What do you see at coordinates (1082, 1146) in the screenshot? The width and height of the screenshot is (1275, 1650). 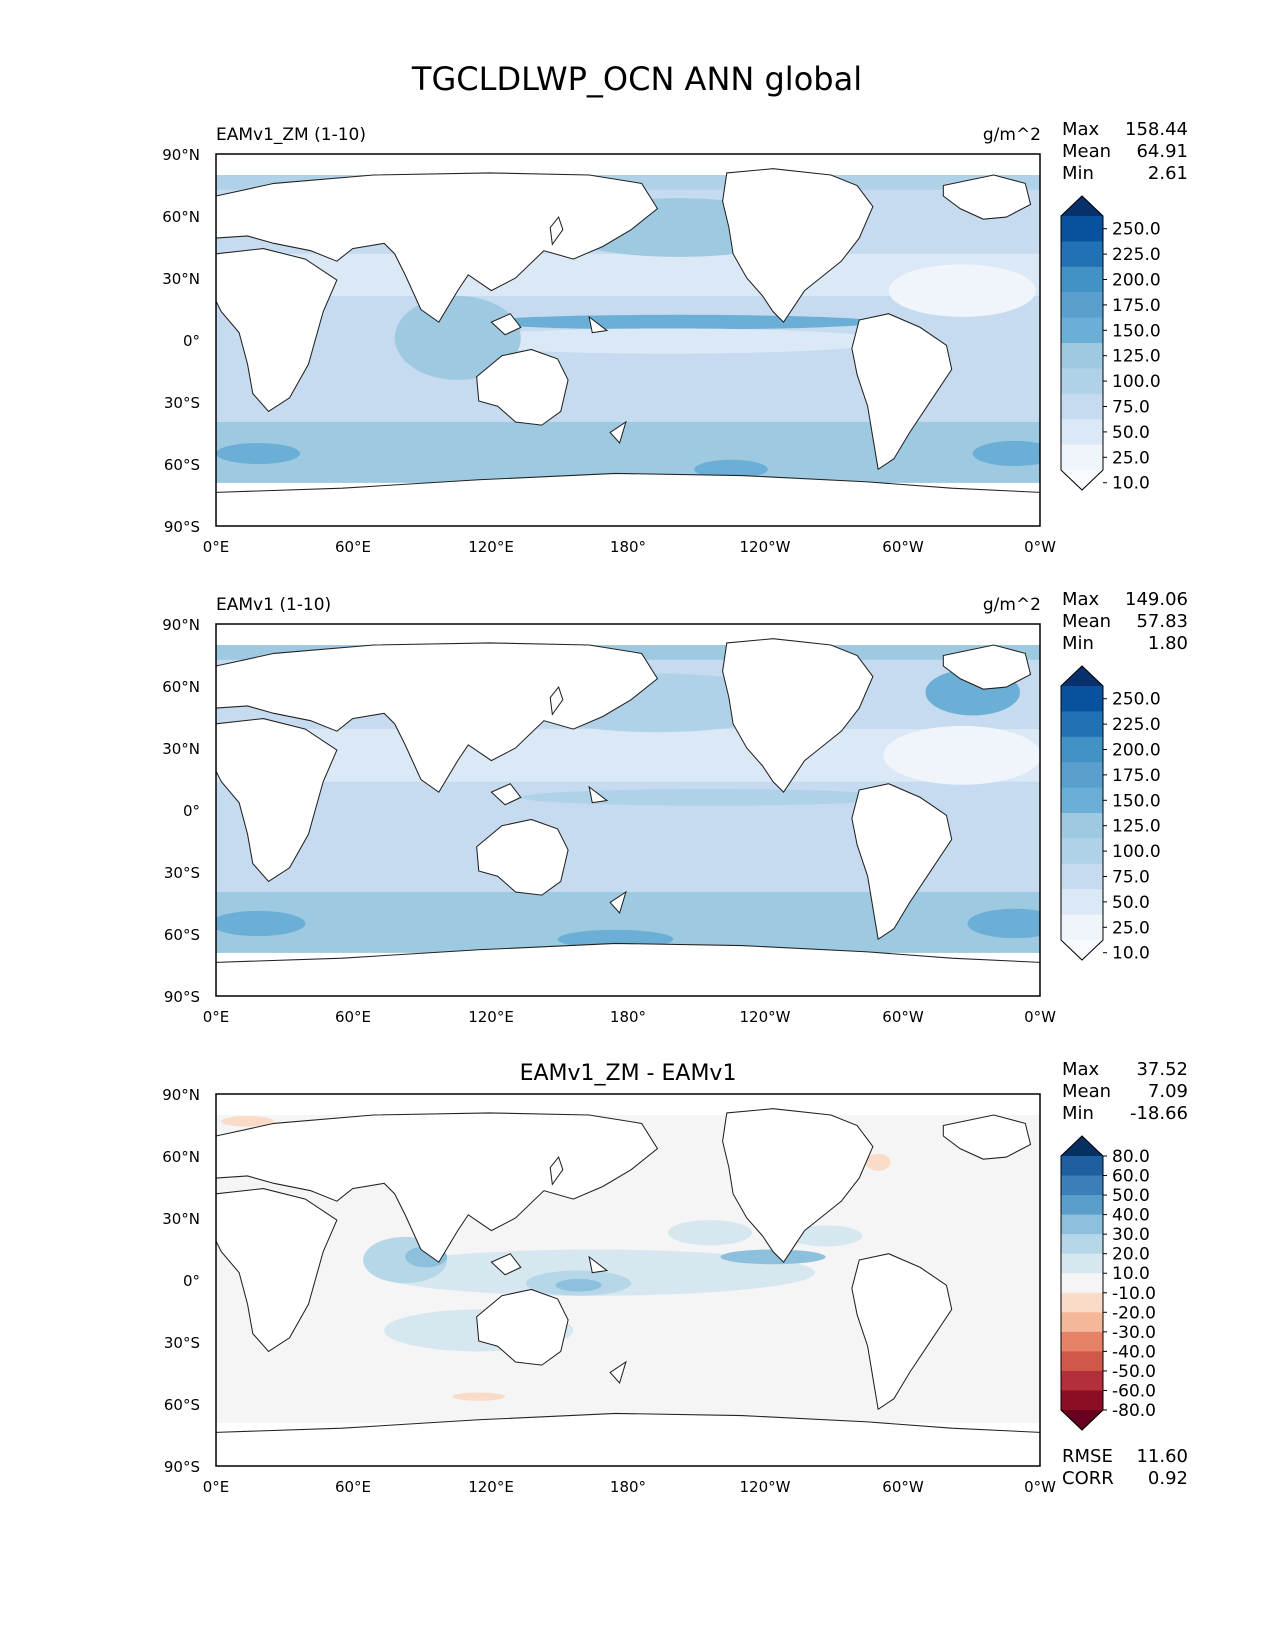 I see `panel-3-colorbar-extend-max` at bounding box center [1082, 1146].